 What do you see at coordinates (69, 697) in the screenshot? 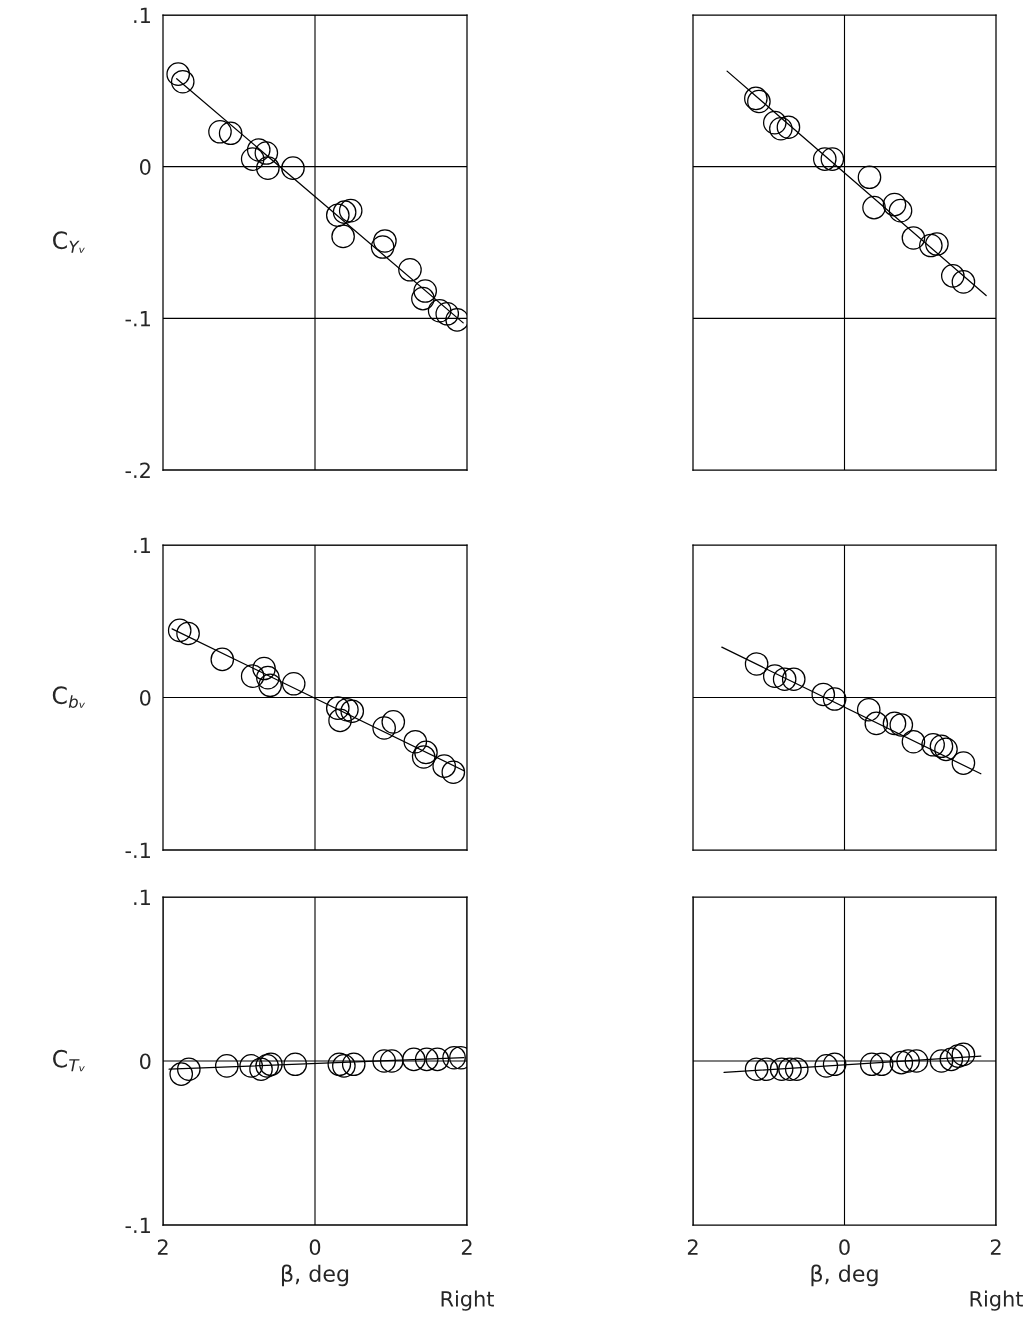
I see `y-axis-title: C$_{bᵥ}$` at bounding box center [69, 697].